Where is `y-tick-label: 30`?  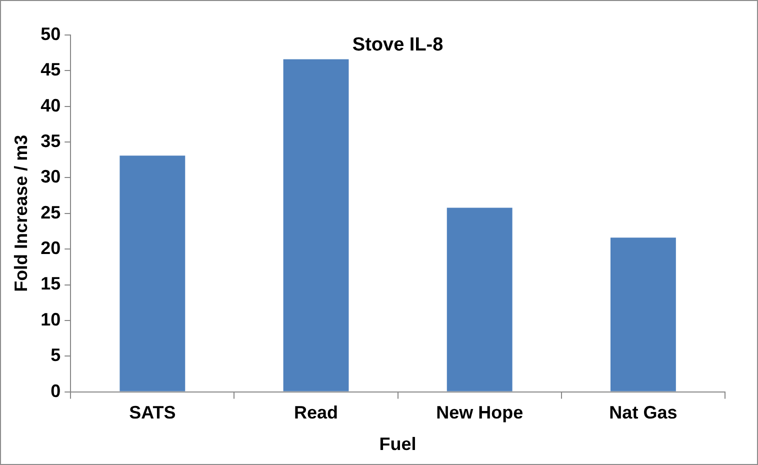
y-tick-label: 30 is located at coordinates (50, 176).